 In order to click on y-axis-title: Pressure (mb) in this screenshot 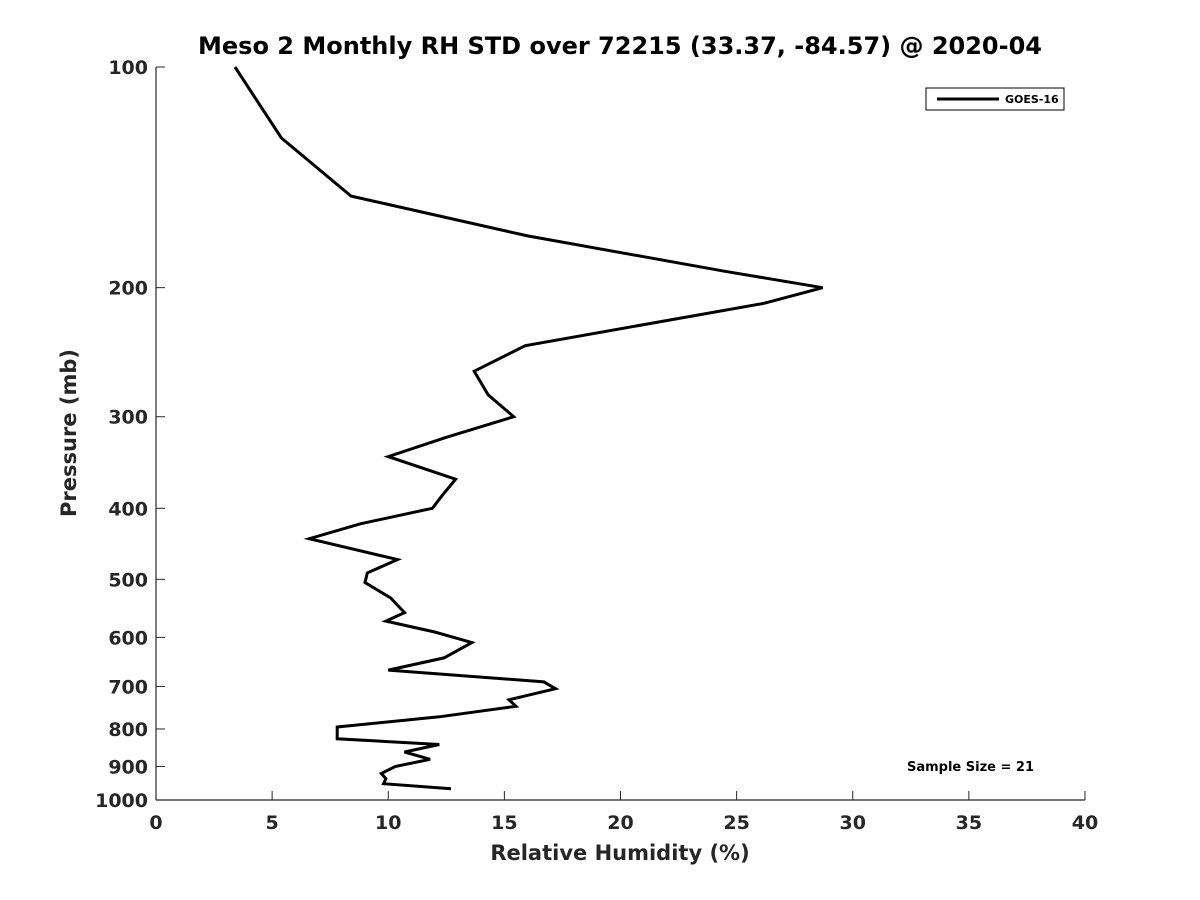, I will do `click(69, 433)`.